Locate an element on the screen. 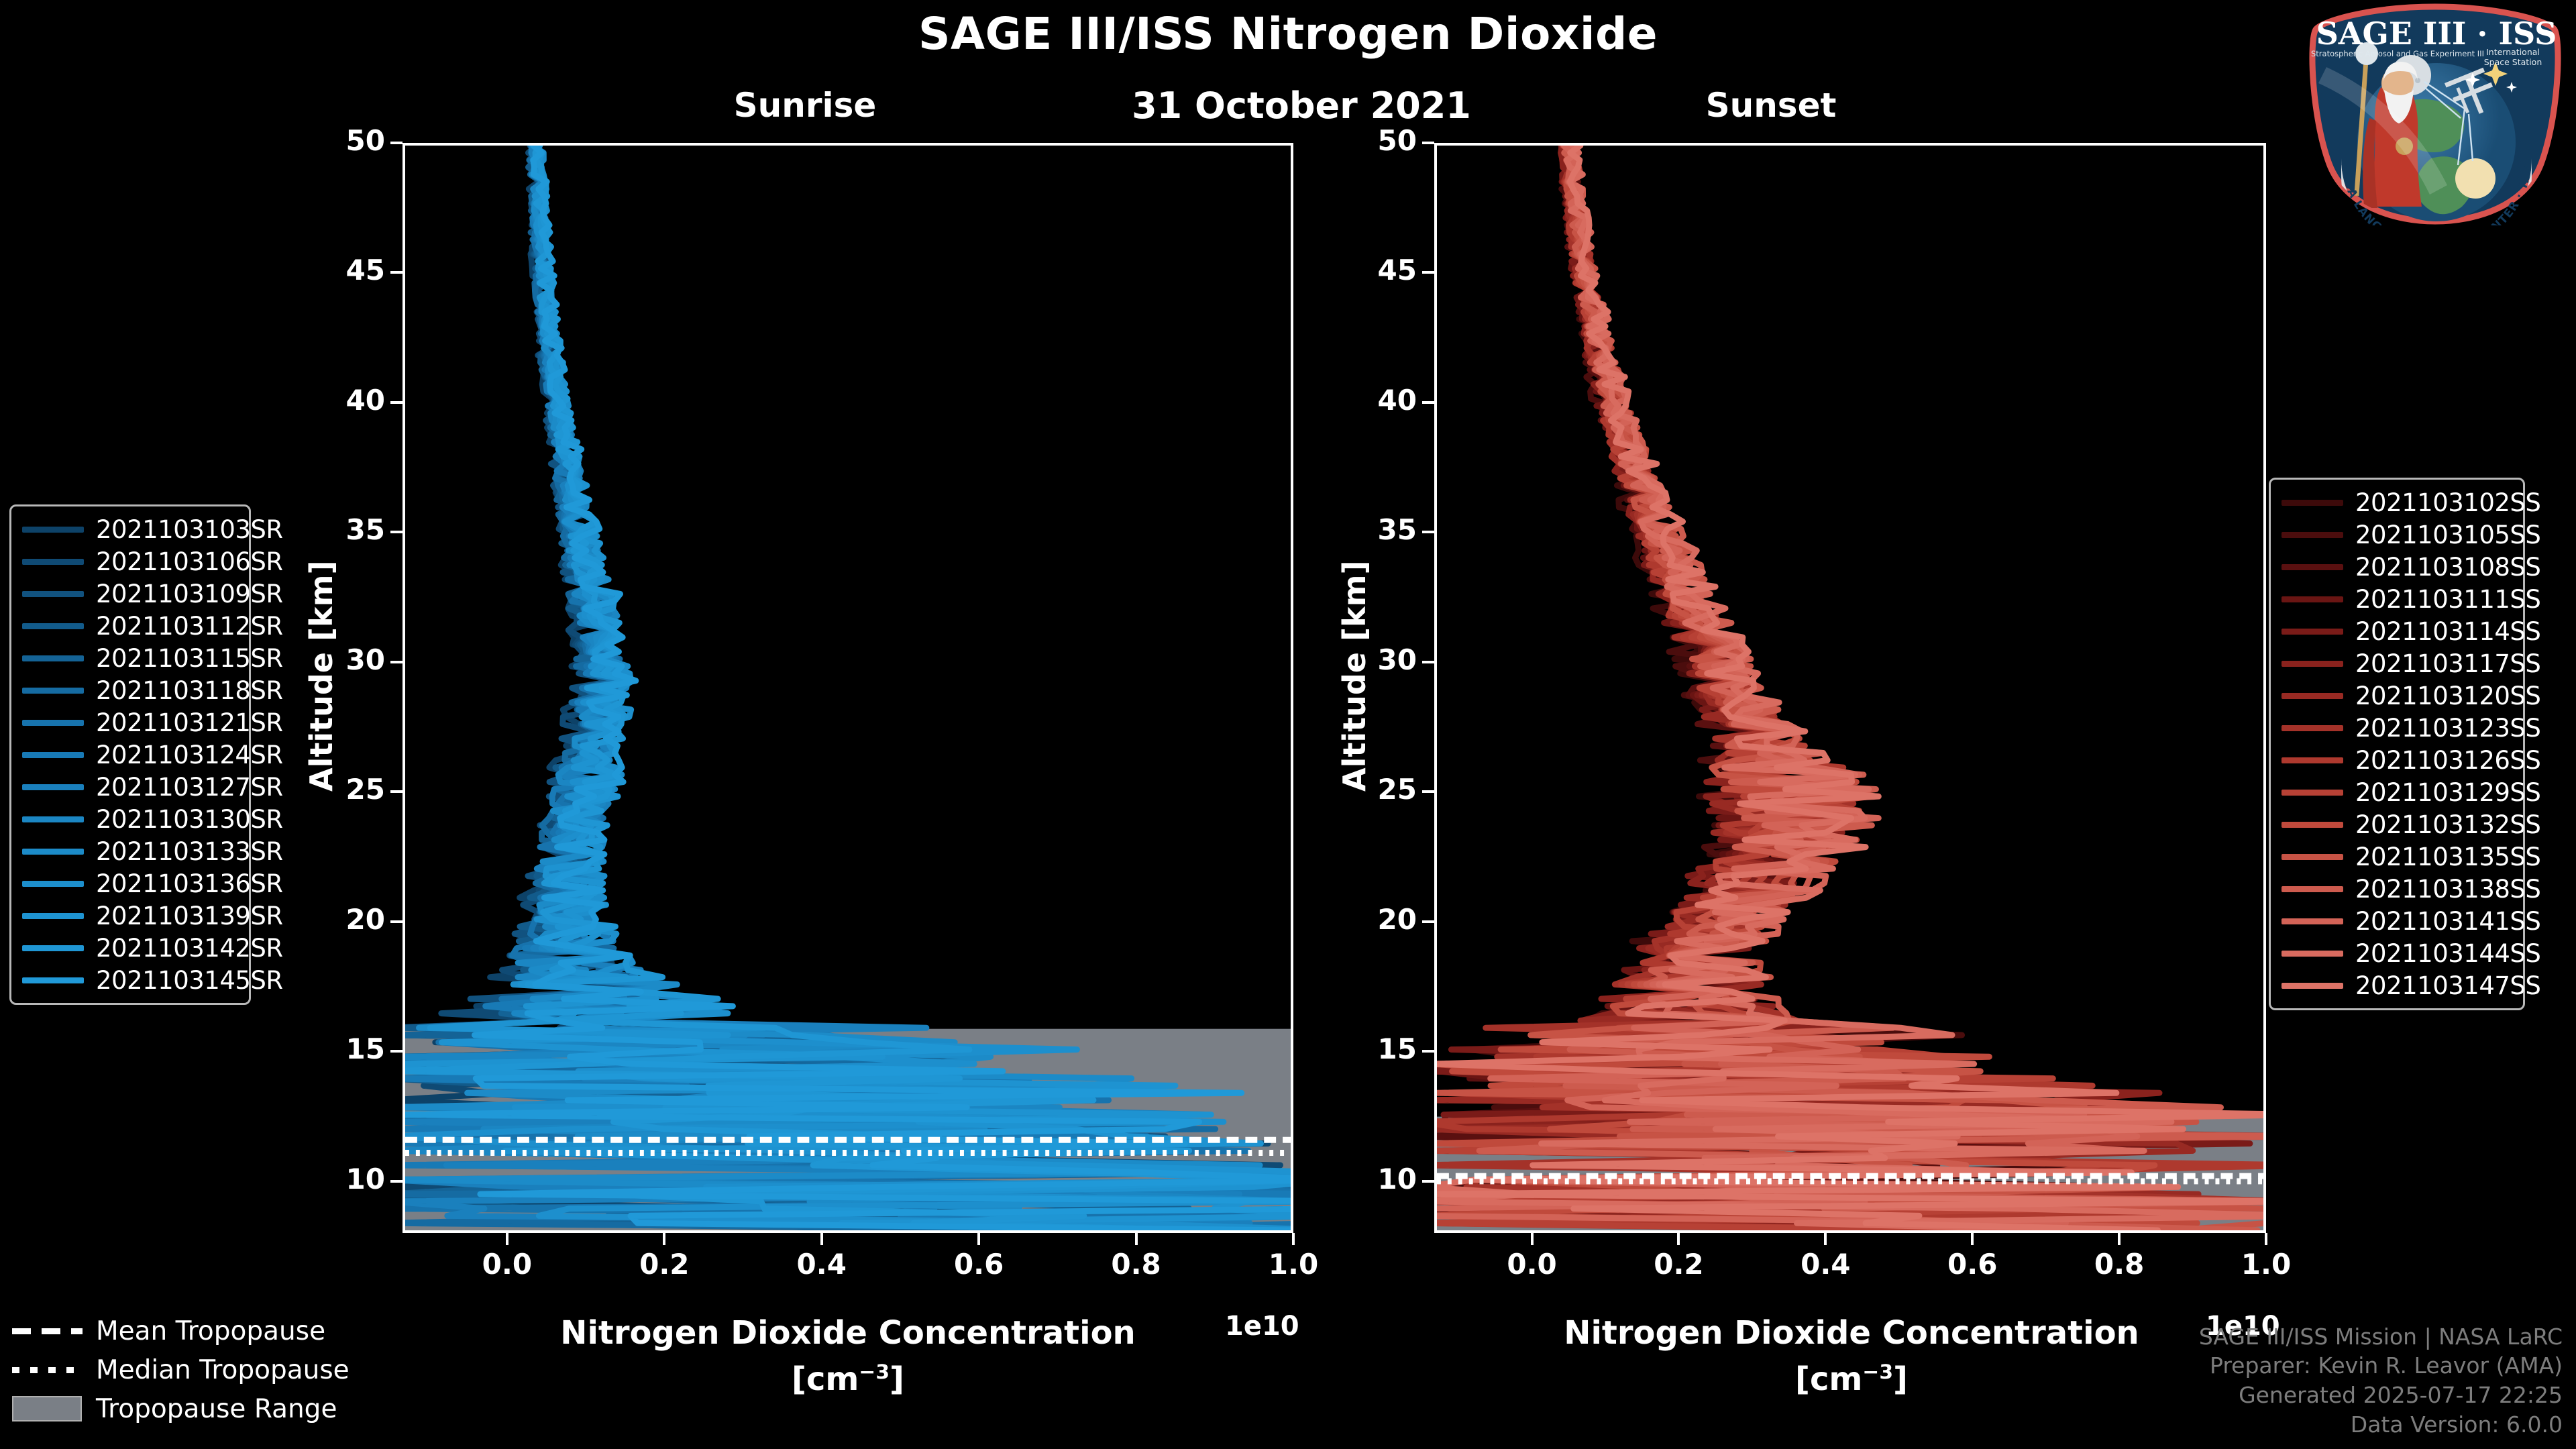 The height and width of the screenshot is (1449, 2576). legend-item: 2021103103SR is located at coordinates (152, 529).